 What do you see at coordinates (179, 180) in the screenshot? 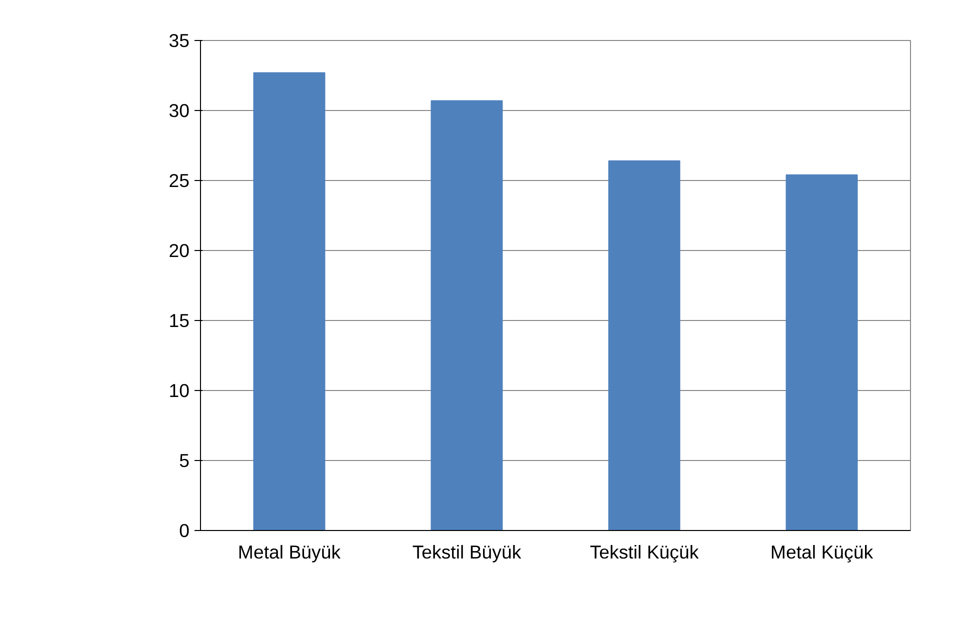
I see `y-tick-label: 25` at bounding box center [179, 180].